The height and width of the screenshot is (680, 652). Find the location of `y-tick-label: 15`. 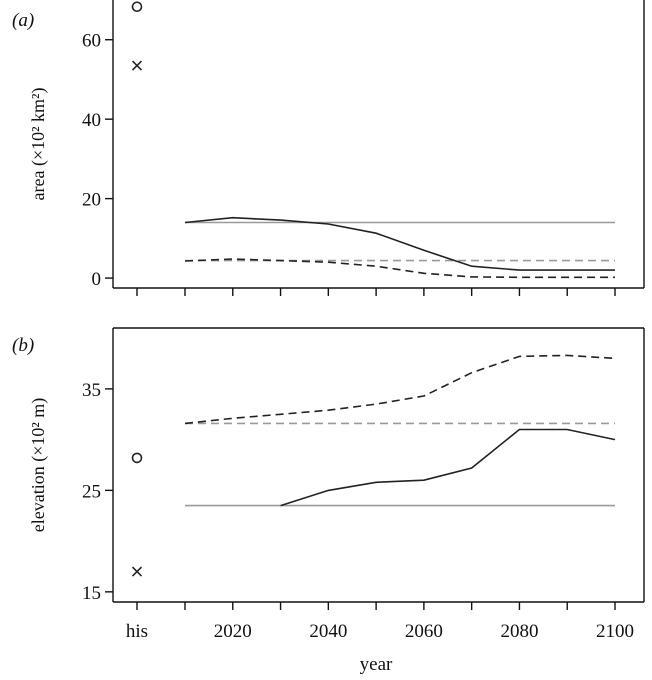

y-tick-label: 15 is located at coordinates (91, 593).